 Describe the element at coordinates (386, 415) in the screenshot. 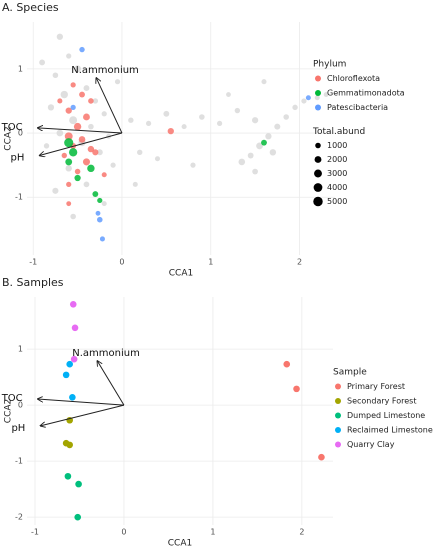

I see `legend-label: Dumped Limestone` at that location.